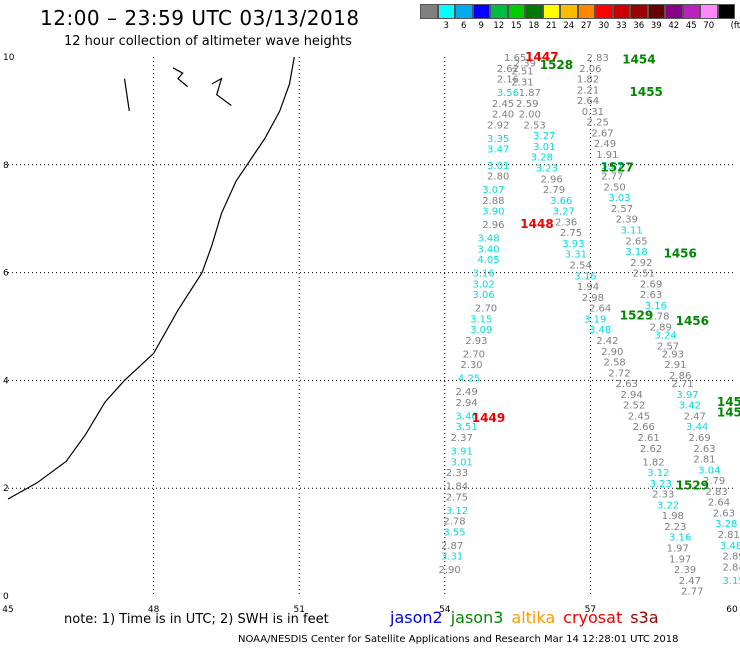 This screenshot has width=740, height=650. I want to click on wave-height-value: 2.51, so click(644, 274).